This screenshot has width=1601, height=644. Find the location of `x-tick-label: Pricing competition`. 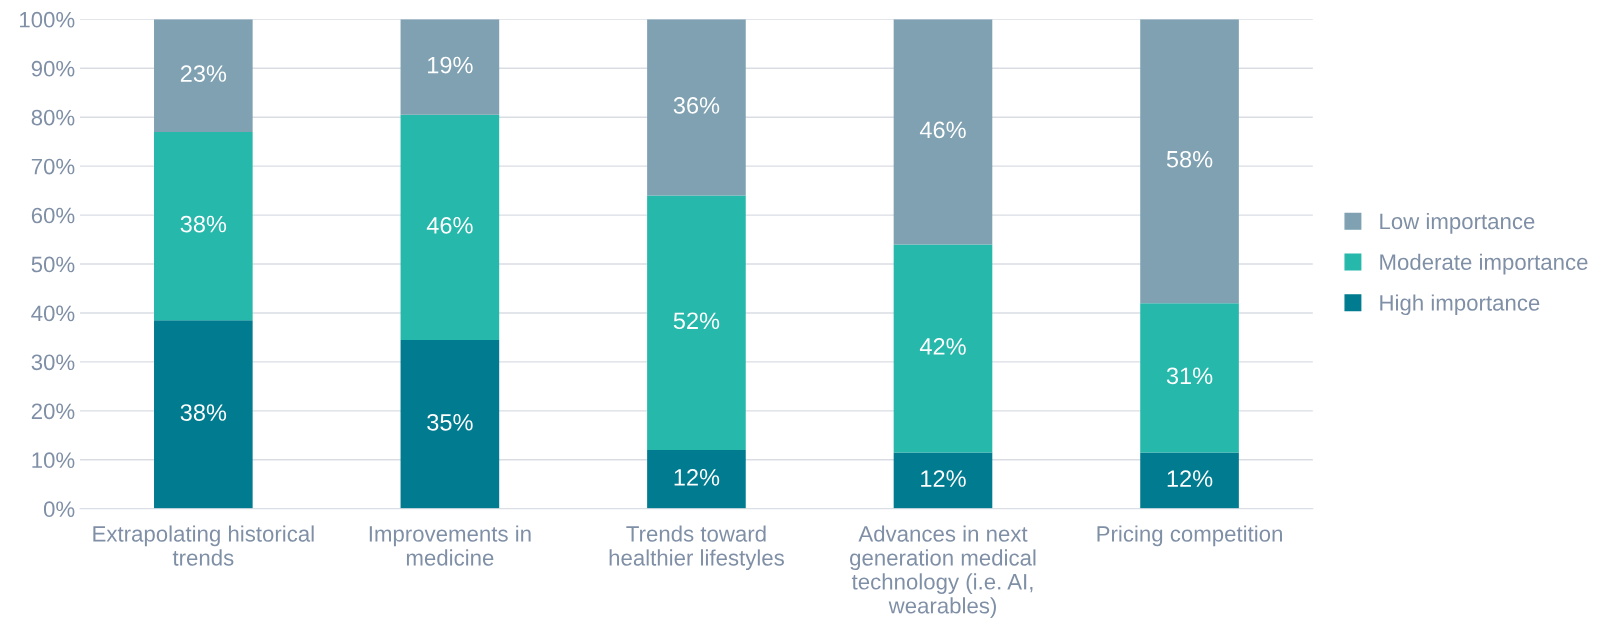

x-tick-label: Pricing competition is located at coordinates (1189, 536).